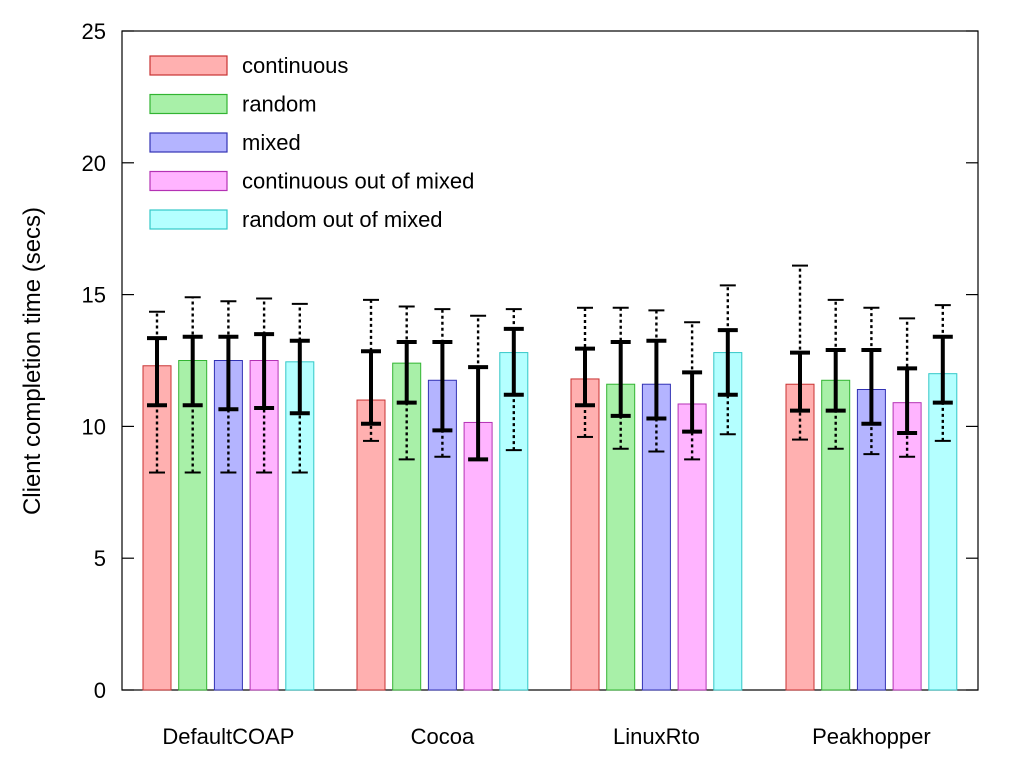 The width and height of the screenshot is (1024, 768). Describe the element at coordinates (100, 558) in the screenshot. I see `y-tick-label: 5` at that location.